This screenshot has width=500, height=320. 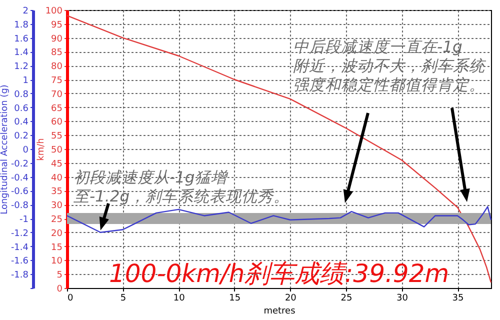 I want to click on y2-tick-label: 40, so click(x=57, y=178).